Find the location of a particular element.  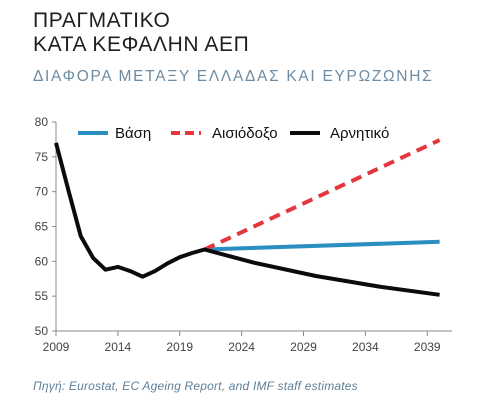

chart-title: ΠΡΑΓΜΑΤΙΚΟ ΚΑΤΑ ΚΕΦΑΛΗΝ ΑΕΠ is located at coordinates (141, 33).